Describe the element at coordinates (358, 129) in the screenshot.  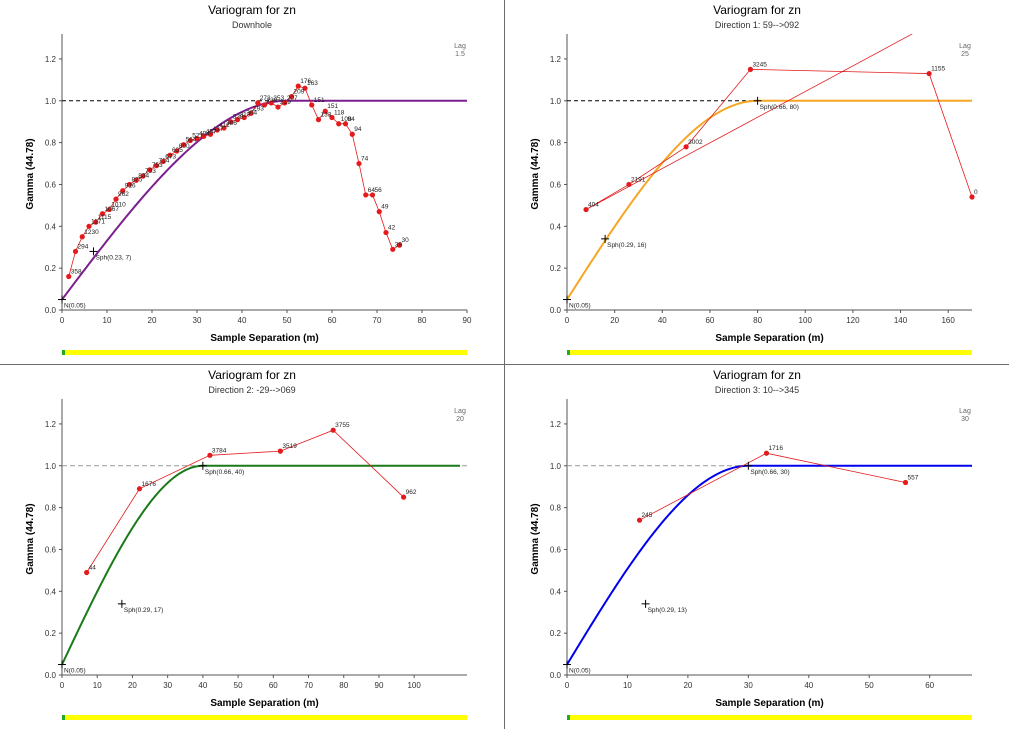
I see `pair-count-label: 94` at that location.